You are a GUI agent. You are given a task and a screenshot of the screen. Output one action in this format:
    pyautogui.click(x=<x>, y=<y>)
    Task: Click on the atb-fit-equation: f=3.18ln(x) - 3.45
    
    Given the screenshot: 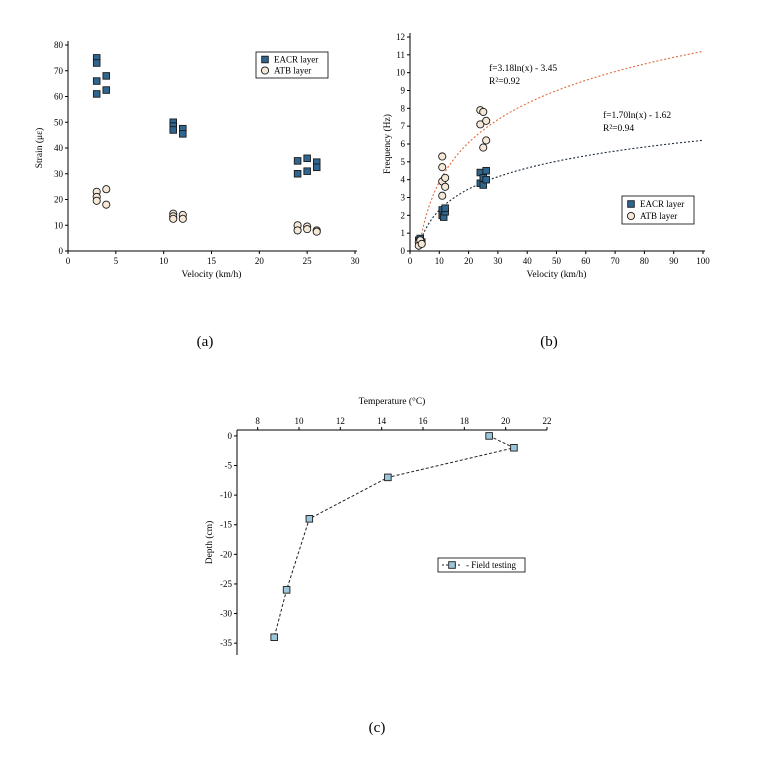 What is the action you would take?
    pyautogui.click(x=523, y=68)
    